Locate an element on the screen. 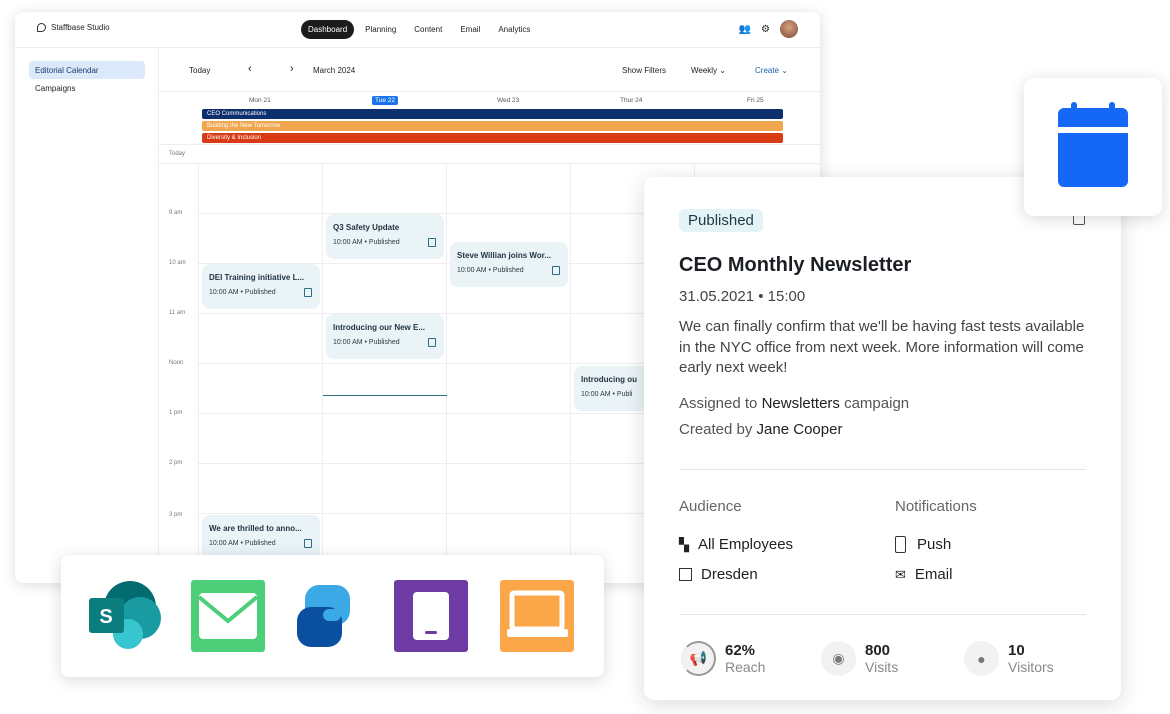  audience-item: Dresden is located at coordinates (718, 574).